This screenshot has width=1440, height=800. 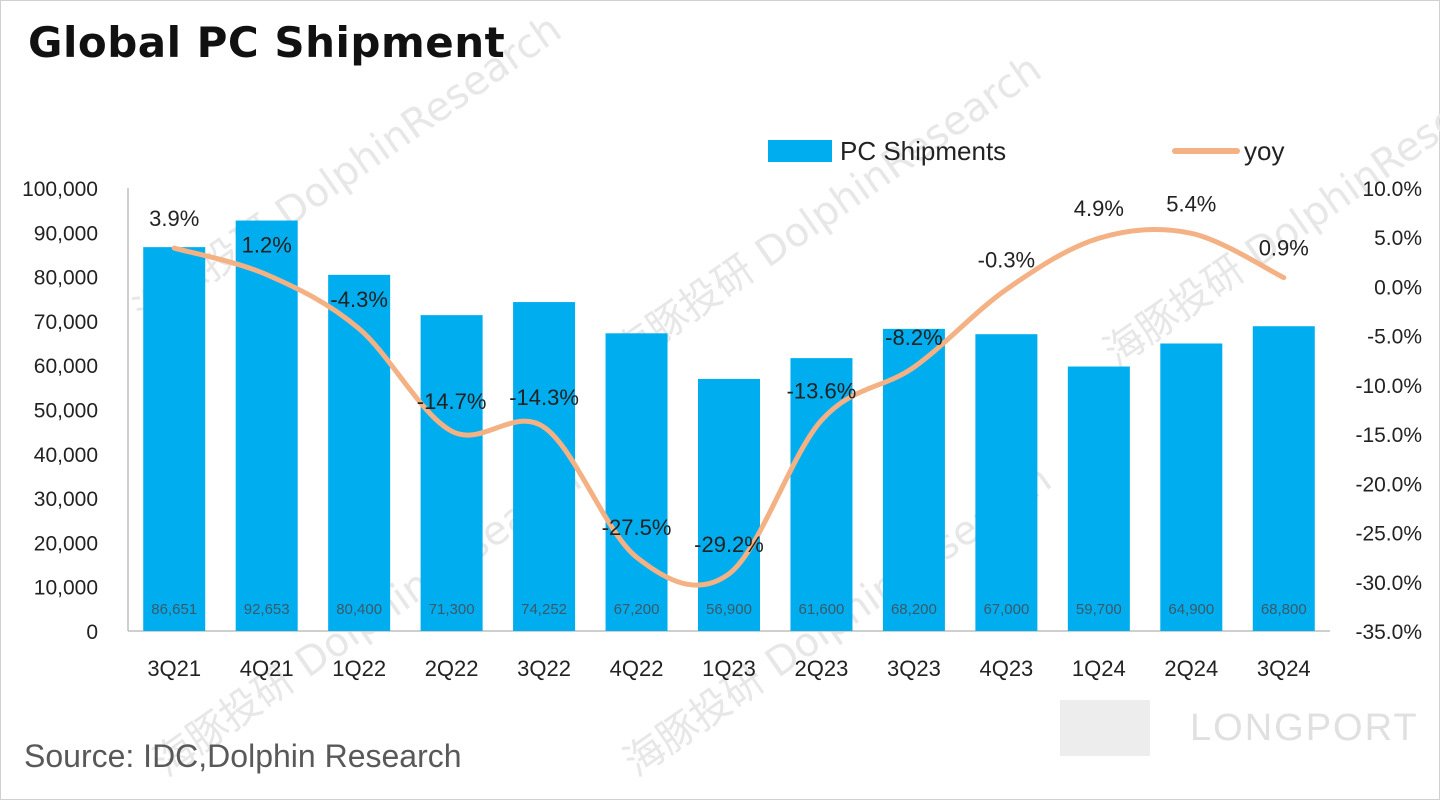 What do you see at coordinates (66, 543) in the screenshot?
I see `y-tick-left: 20,000` at bounding box center [66, 543].